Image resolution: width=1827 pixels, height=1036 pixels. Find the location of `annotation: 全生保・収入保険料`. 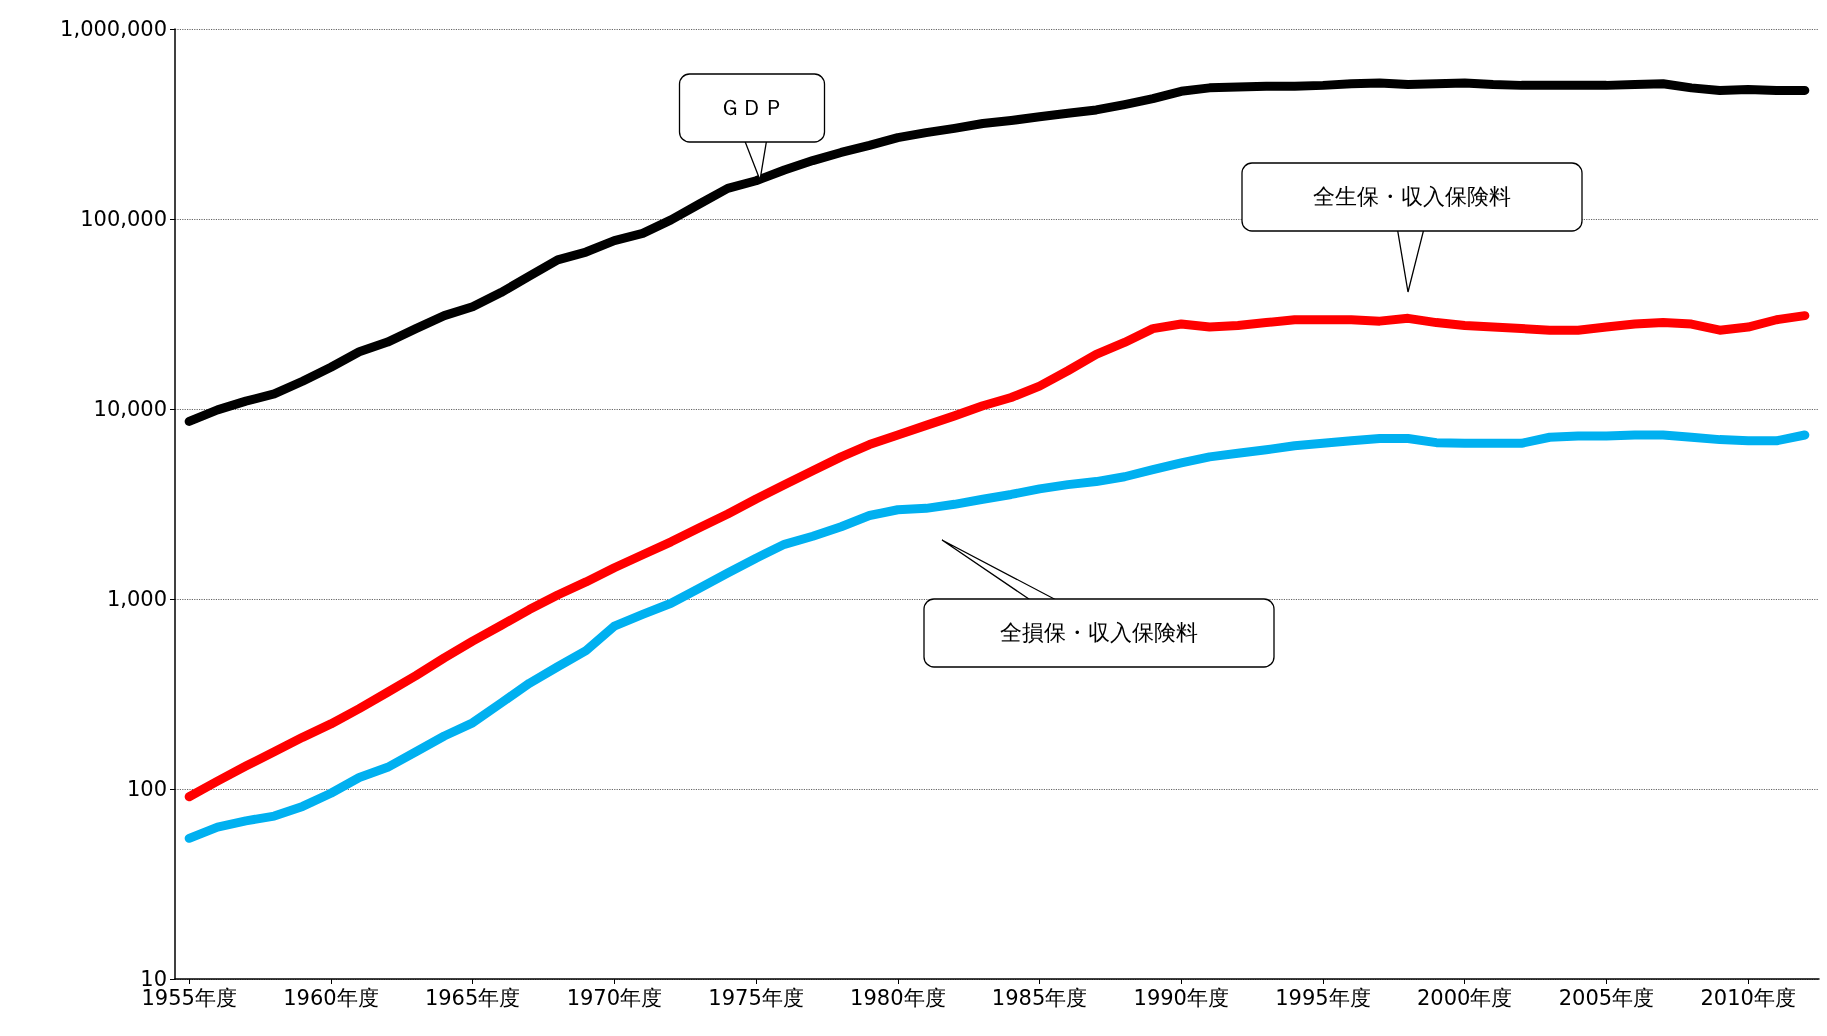

annotation: 全生保・収入保険料 is located at coordinates (1412, 197).